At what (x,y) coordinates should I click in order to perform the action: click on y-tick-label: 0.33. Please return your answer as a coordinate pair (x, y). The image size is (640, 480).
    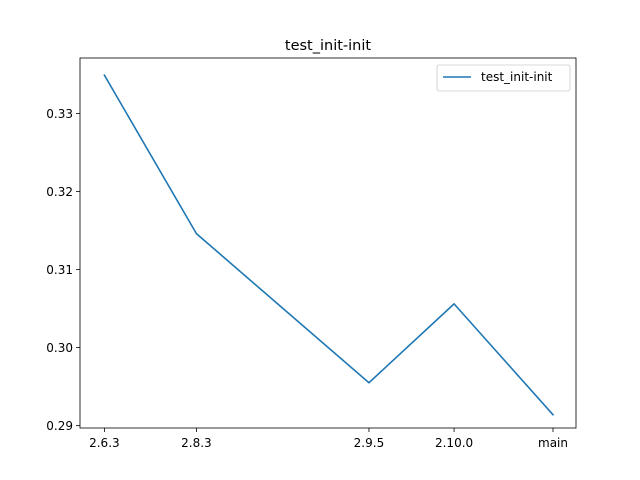
    Looking at the image, I should click on (59, 114).